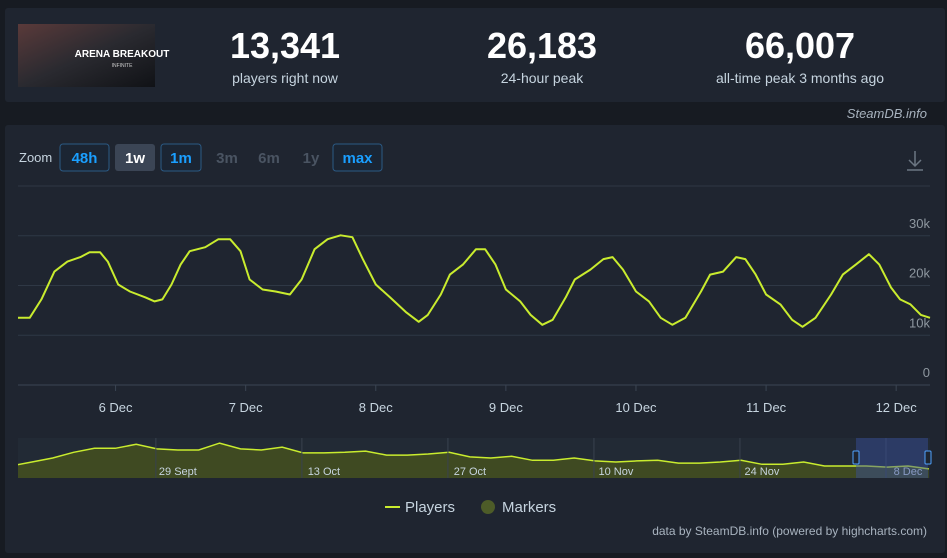  What do you see at coordinates (919, 223) in the screenshot?
I see `y-tick-label: 30k` at bounding box center [919, 223].